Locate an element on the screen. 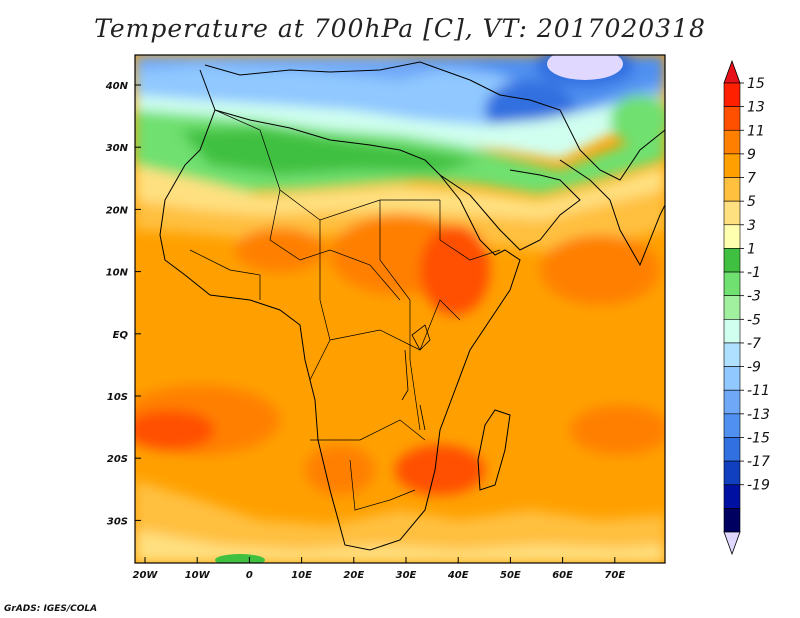 This screenshot has width=800, height=618. colorbar-over-triangle is located at coordinates (732, 71).